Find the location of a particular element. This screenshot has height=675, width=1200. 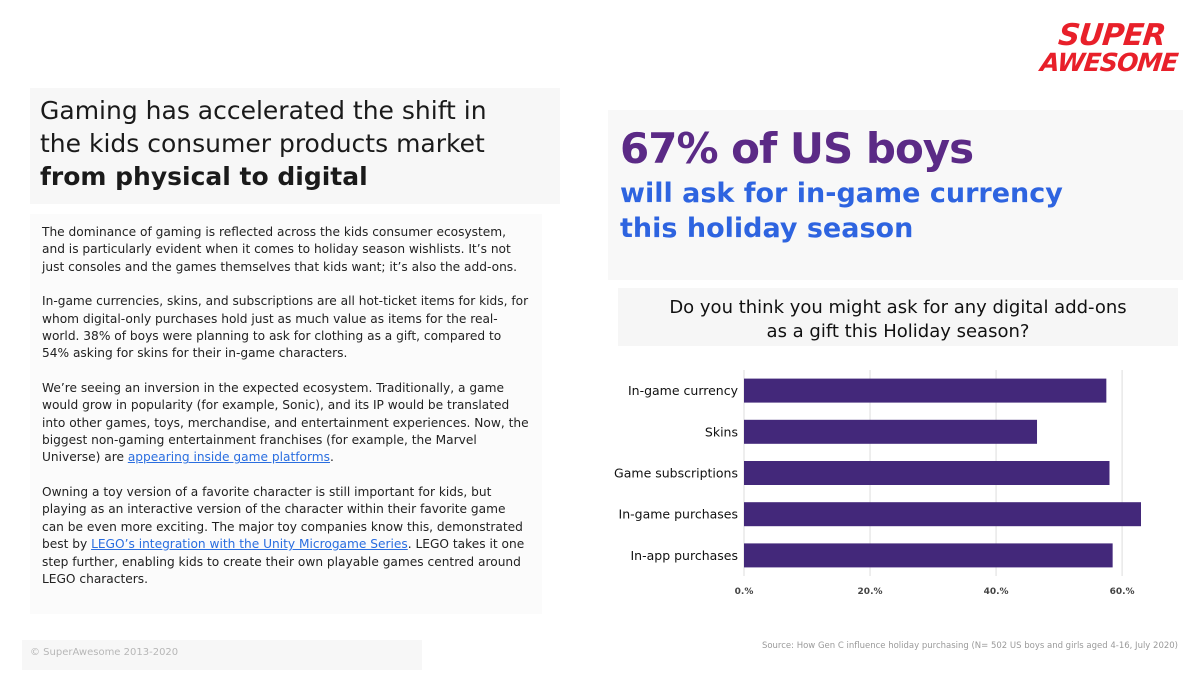

category-label-1: Skins is located at coordinates (721, 431).